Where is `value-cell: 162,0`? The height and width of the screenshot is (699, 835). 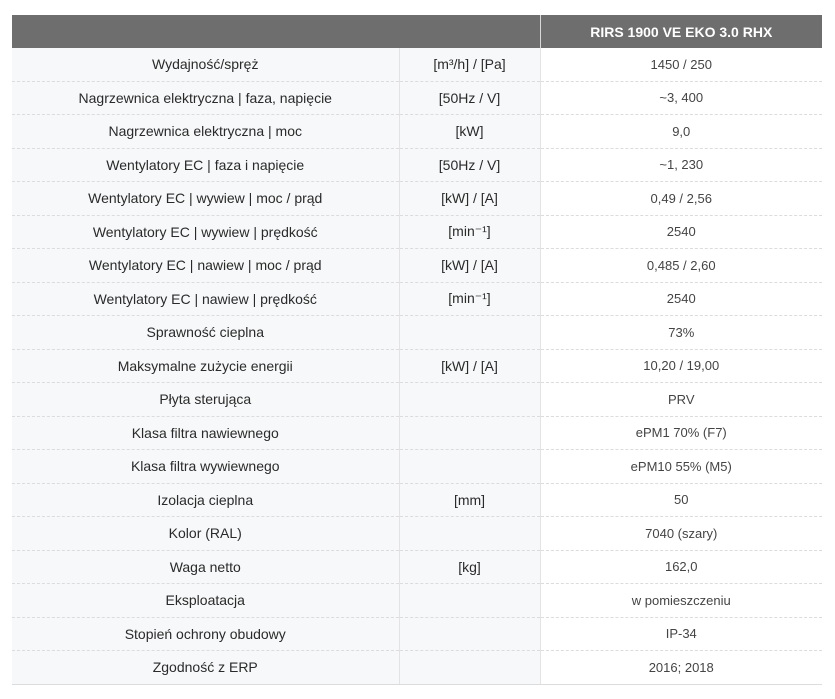 value-cell: 162,0 is located at coordinates (681, 567).